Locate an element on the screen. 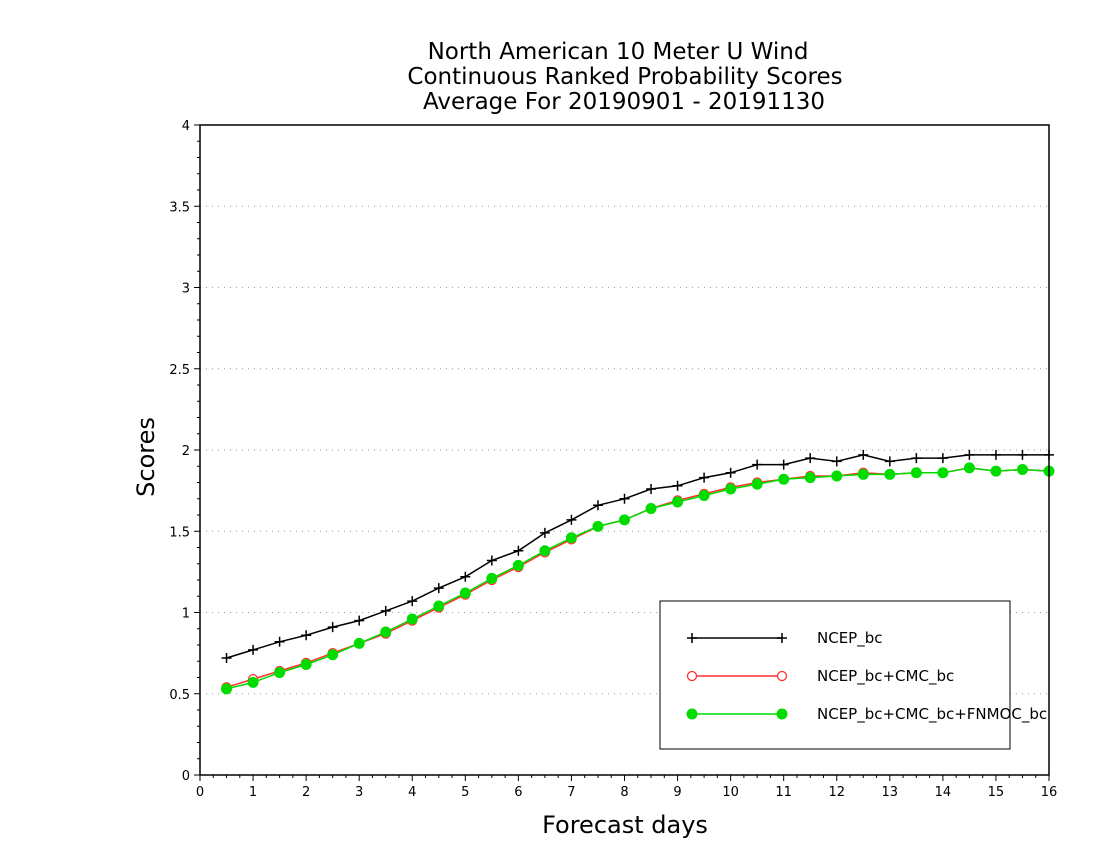 The width and height of the screenshot is (1100, 850). x-tick-label: 14 is located at coordinates (943, 792).